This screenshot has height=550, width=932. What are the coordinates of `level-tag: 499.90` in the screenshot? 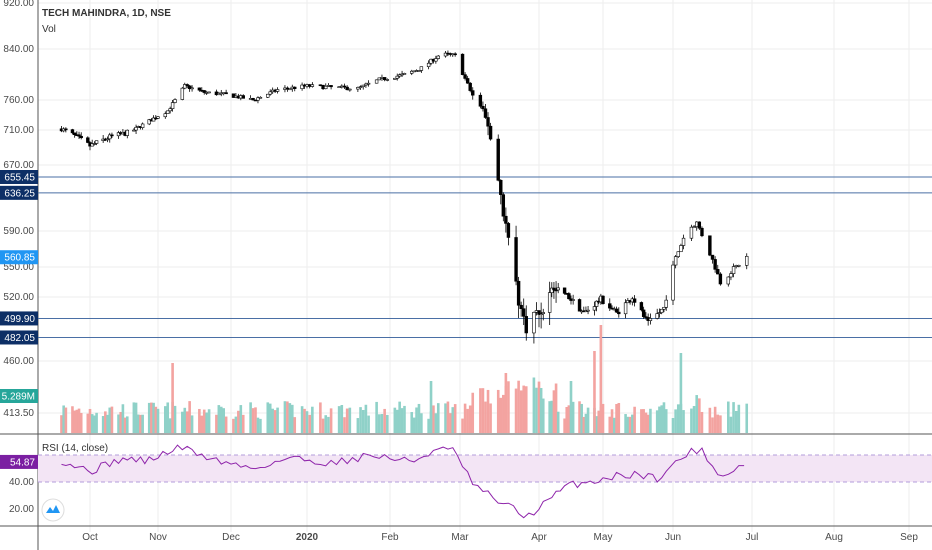 It's located at (19, 319).